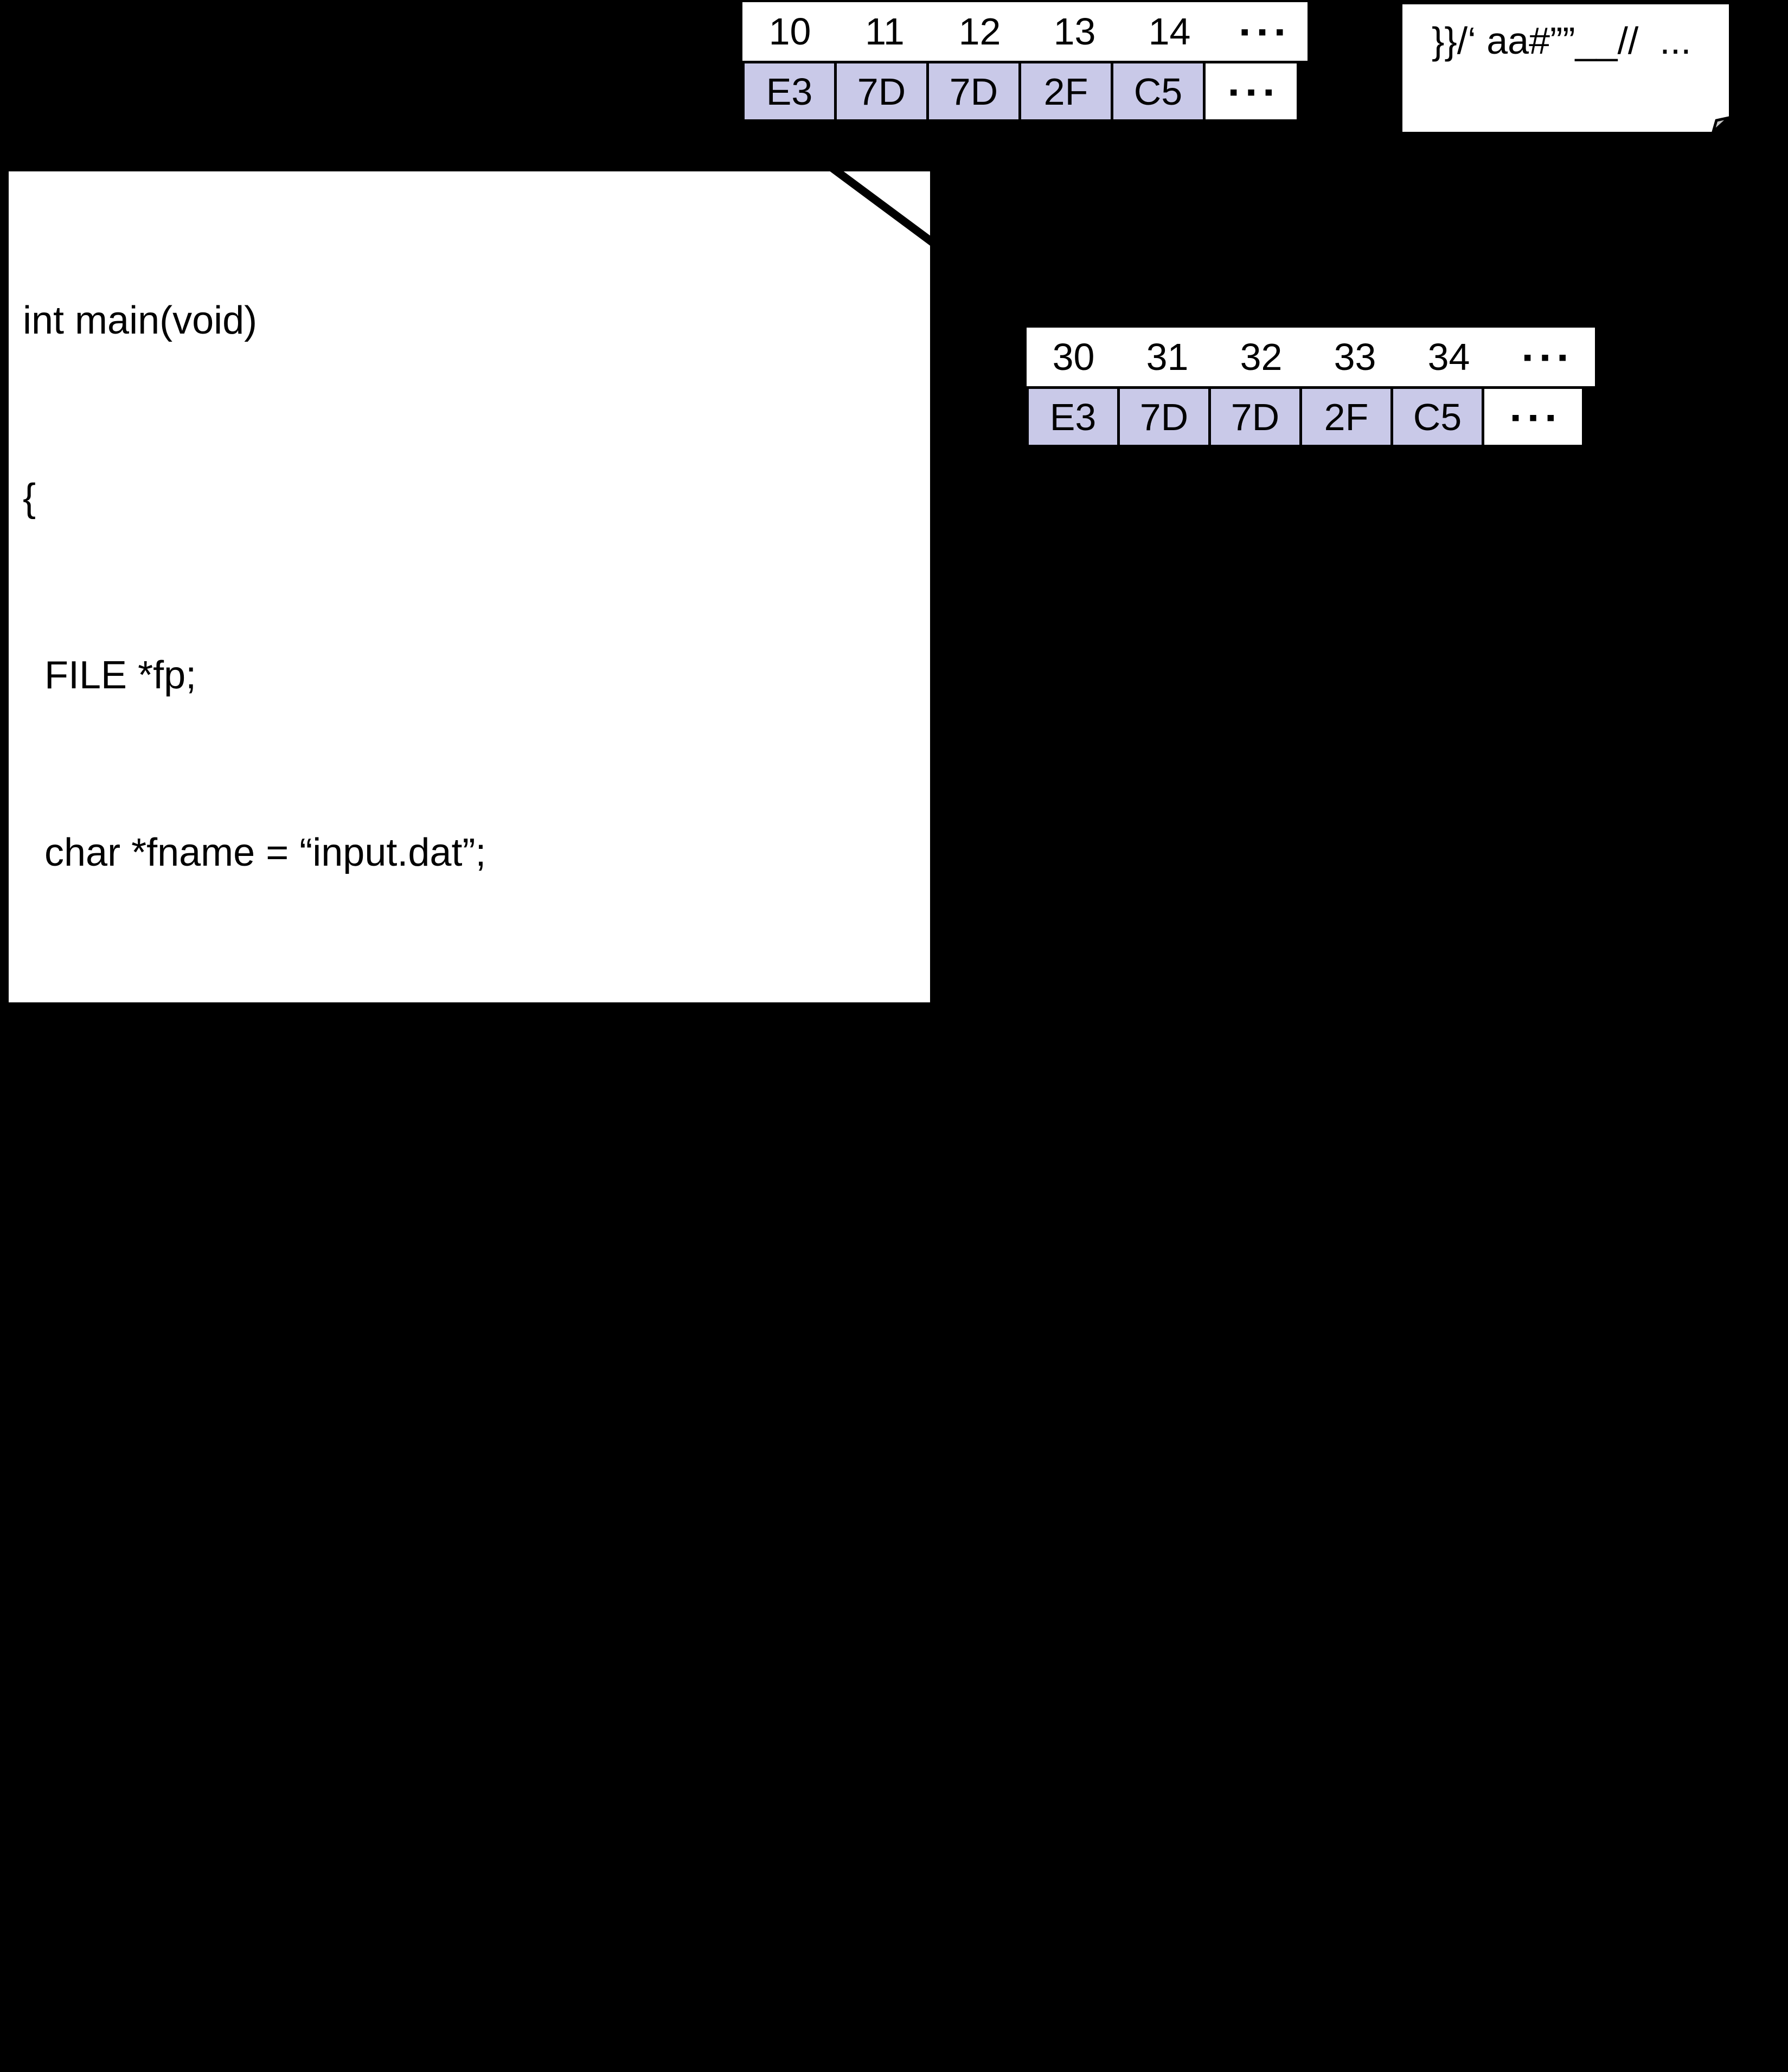 The height and width of the screenshot is (2072, 1788). What do you see at coordinates (329, 1739) in the screenshot?
I see `code-line: fread(buffer, sizeof(char), 100, fp);` at bounding box center [329, 1739].